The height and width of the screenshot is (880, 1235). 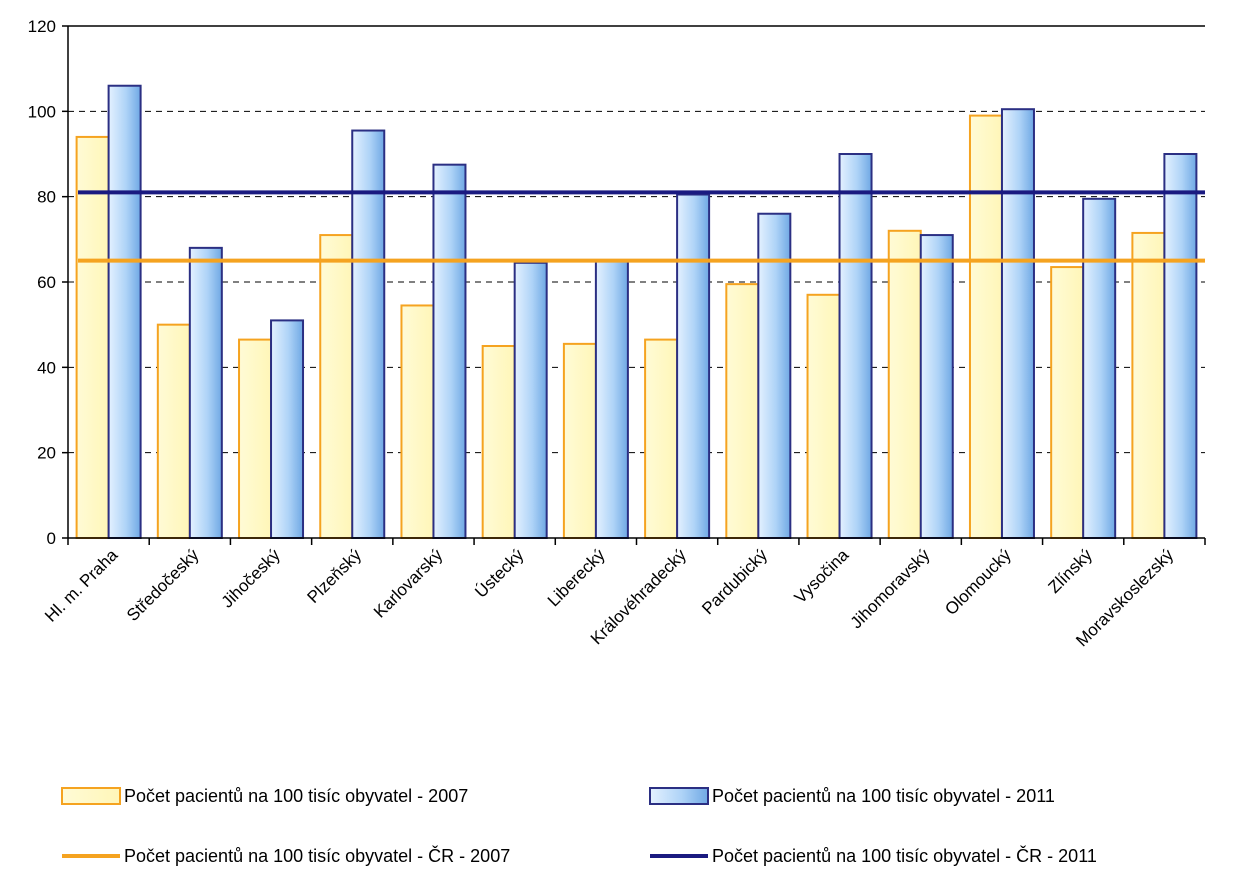 What do you see at coordinates (42, 111) in the screenshot?
I see `y-tick-label: 100` at bounding box center [42, 111].